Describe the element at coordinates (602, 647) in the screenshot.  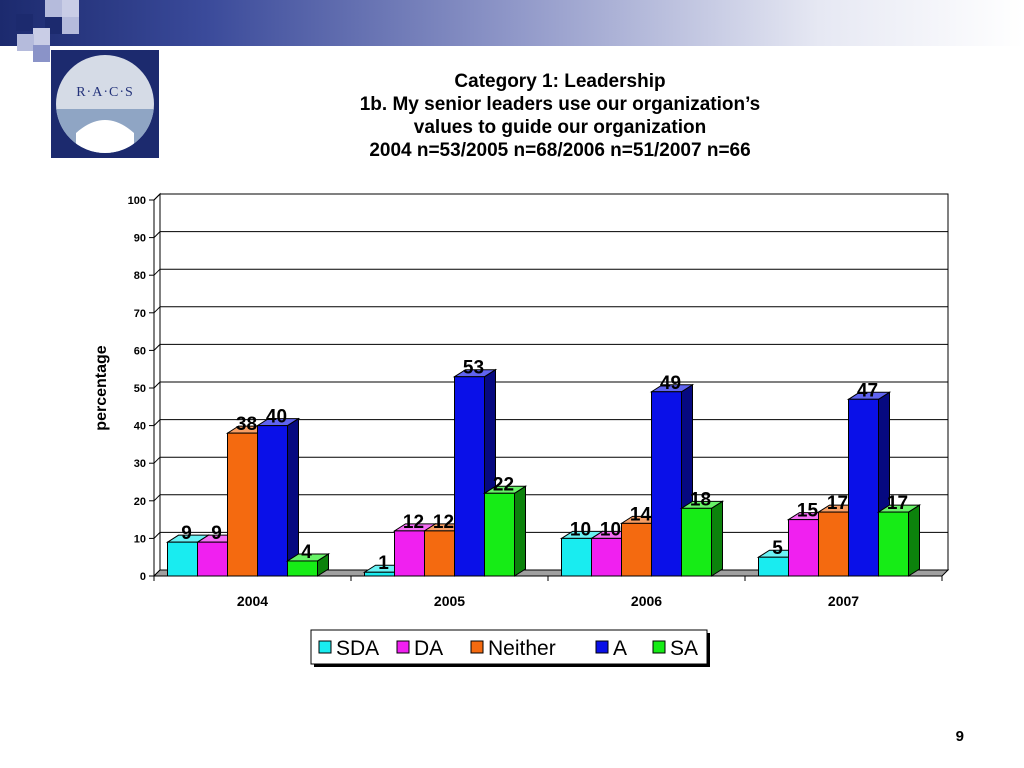
I see `legend-swatch-a` at that location.